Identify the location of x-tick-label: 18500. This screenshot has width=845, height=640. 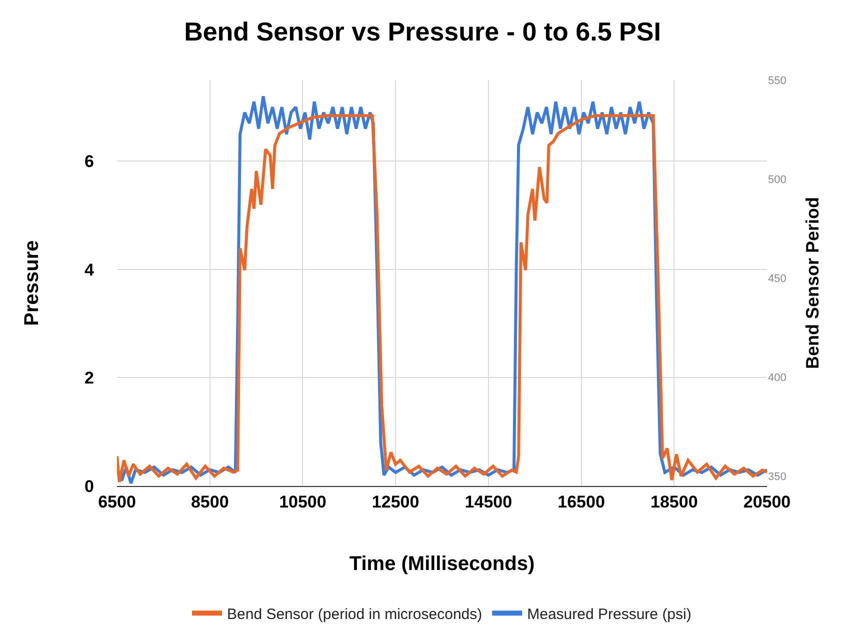
(674, 502).